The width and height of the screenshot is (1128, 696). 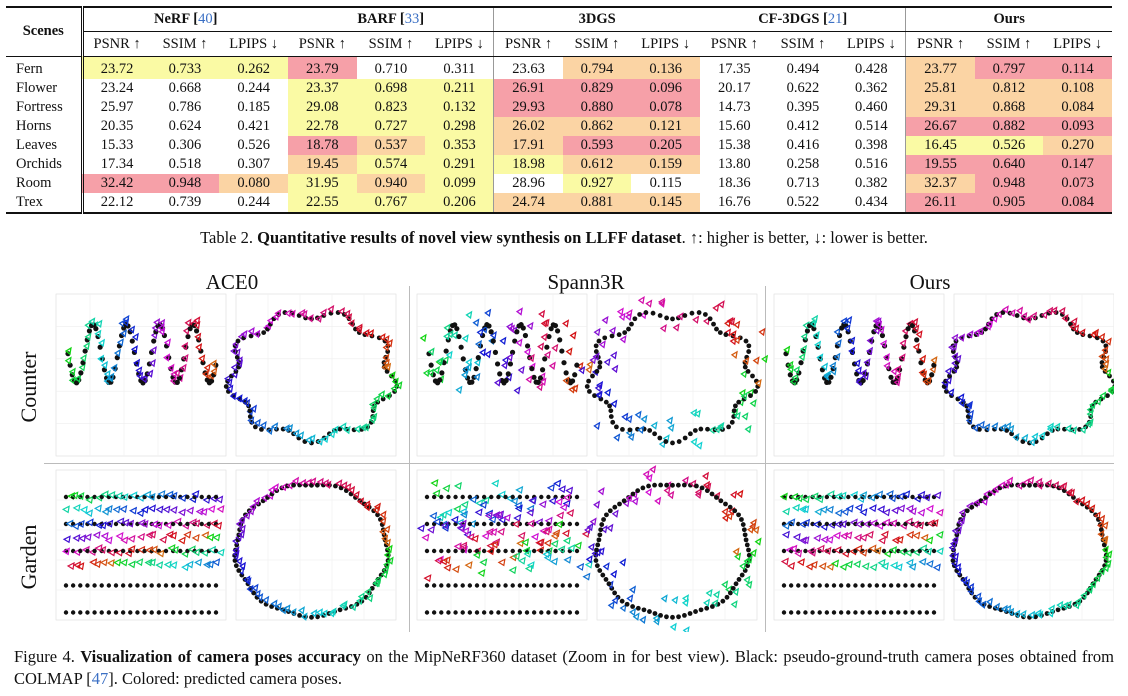 What do you see at coordinates (322, 183) in the screenshot?
I see `metric-cell: 31.95` at bounding box center [322, 183].